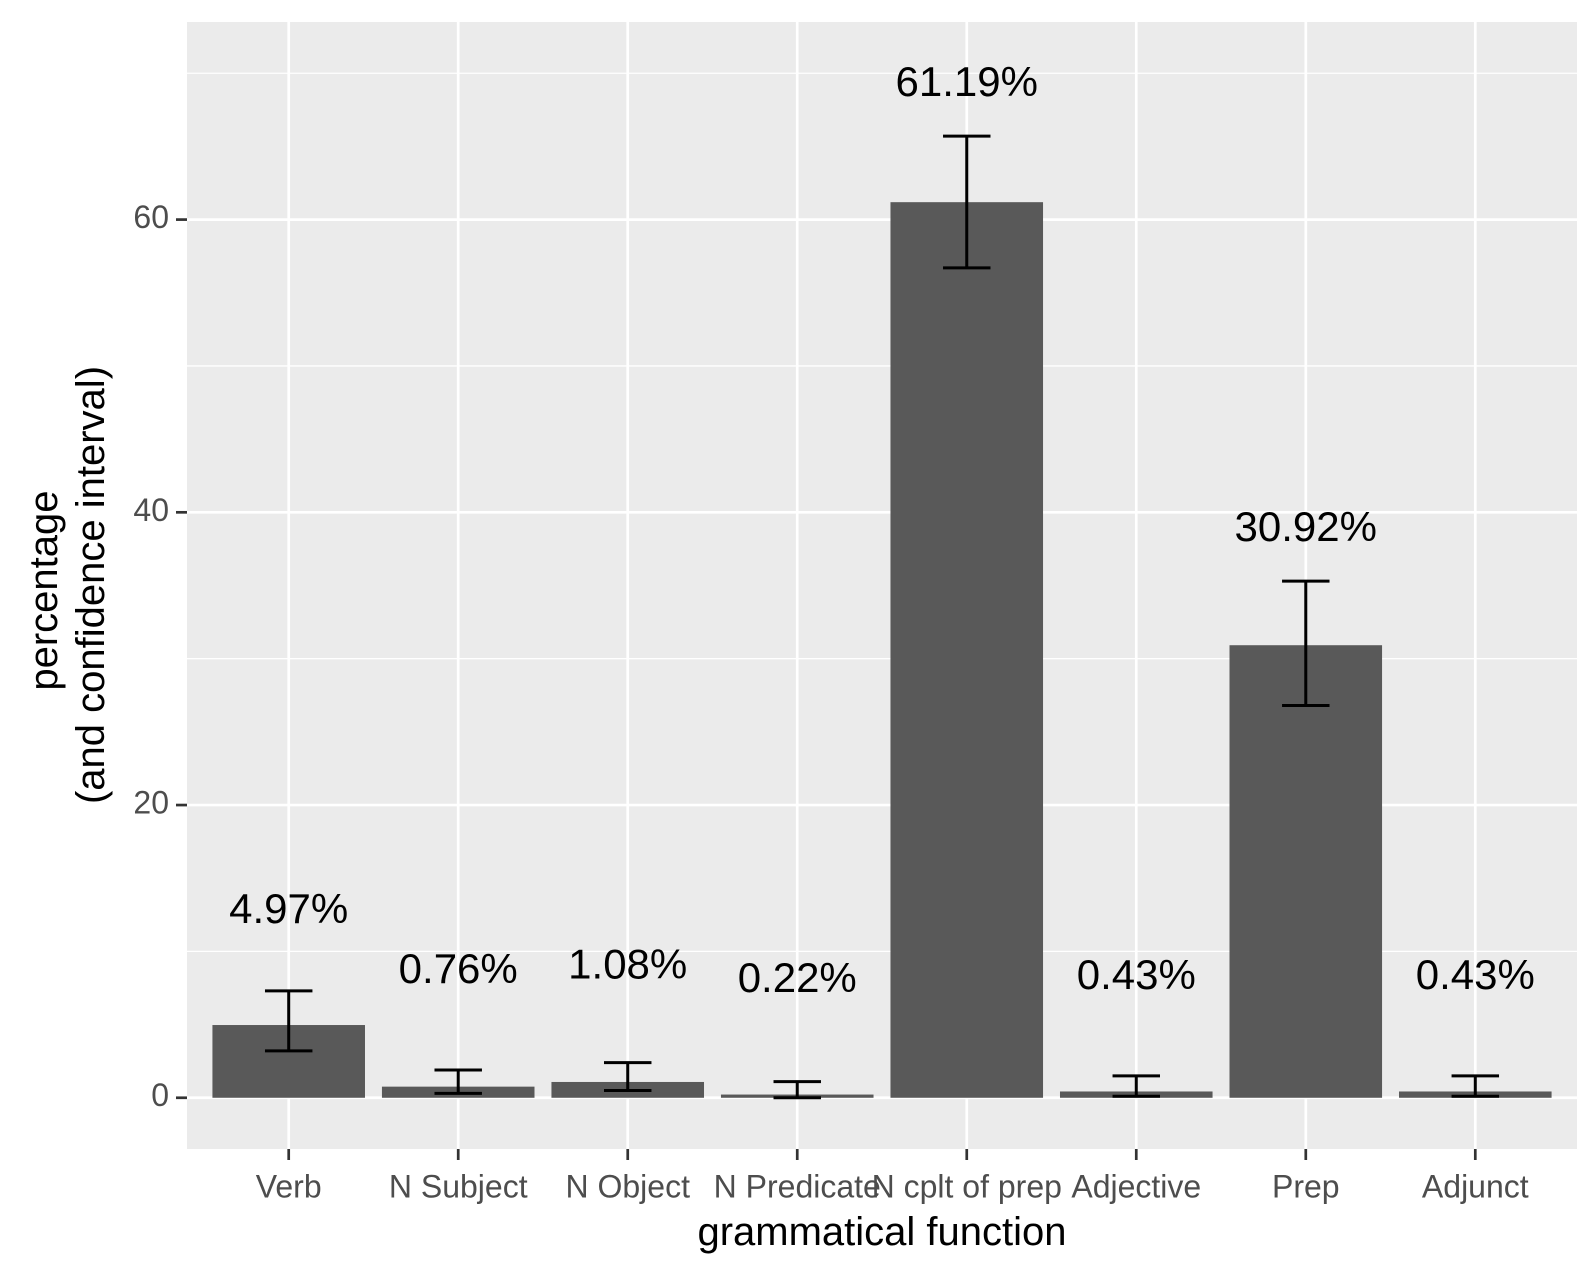  Describe the element at coordinates (627, 964) in the screenshot. I see `data-label: 1.08%` at that location.